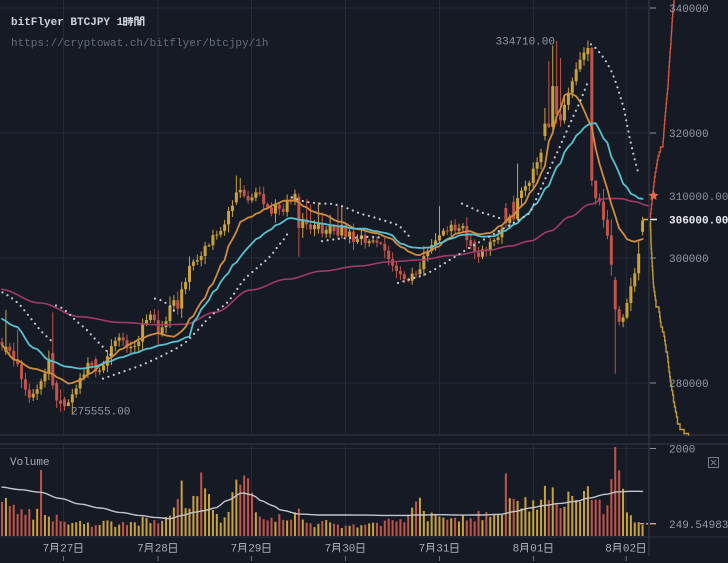 The width and height of the screenshot is (728, 563). I want to click on svg-text: 31, so click(443, 550).